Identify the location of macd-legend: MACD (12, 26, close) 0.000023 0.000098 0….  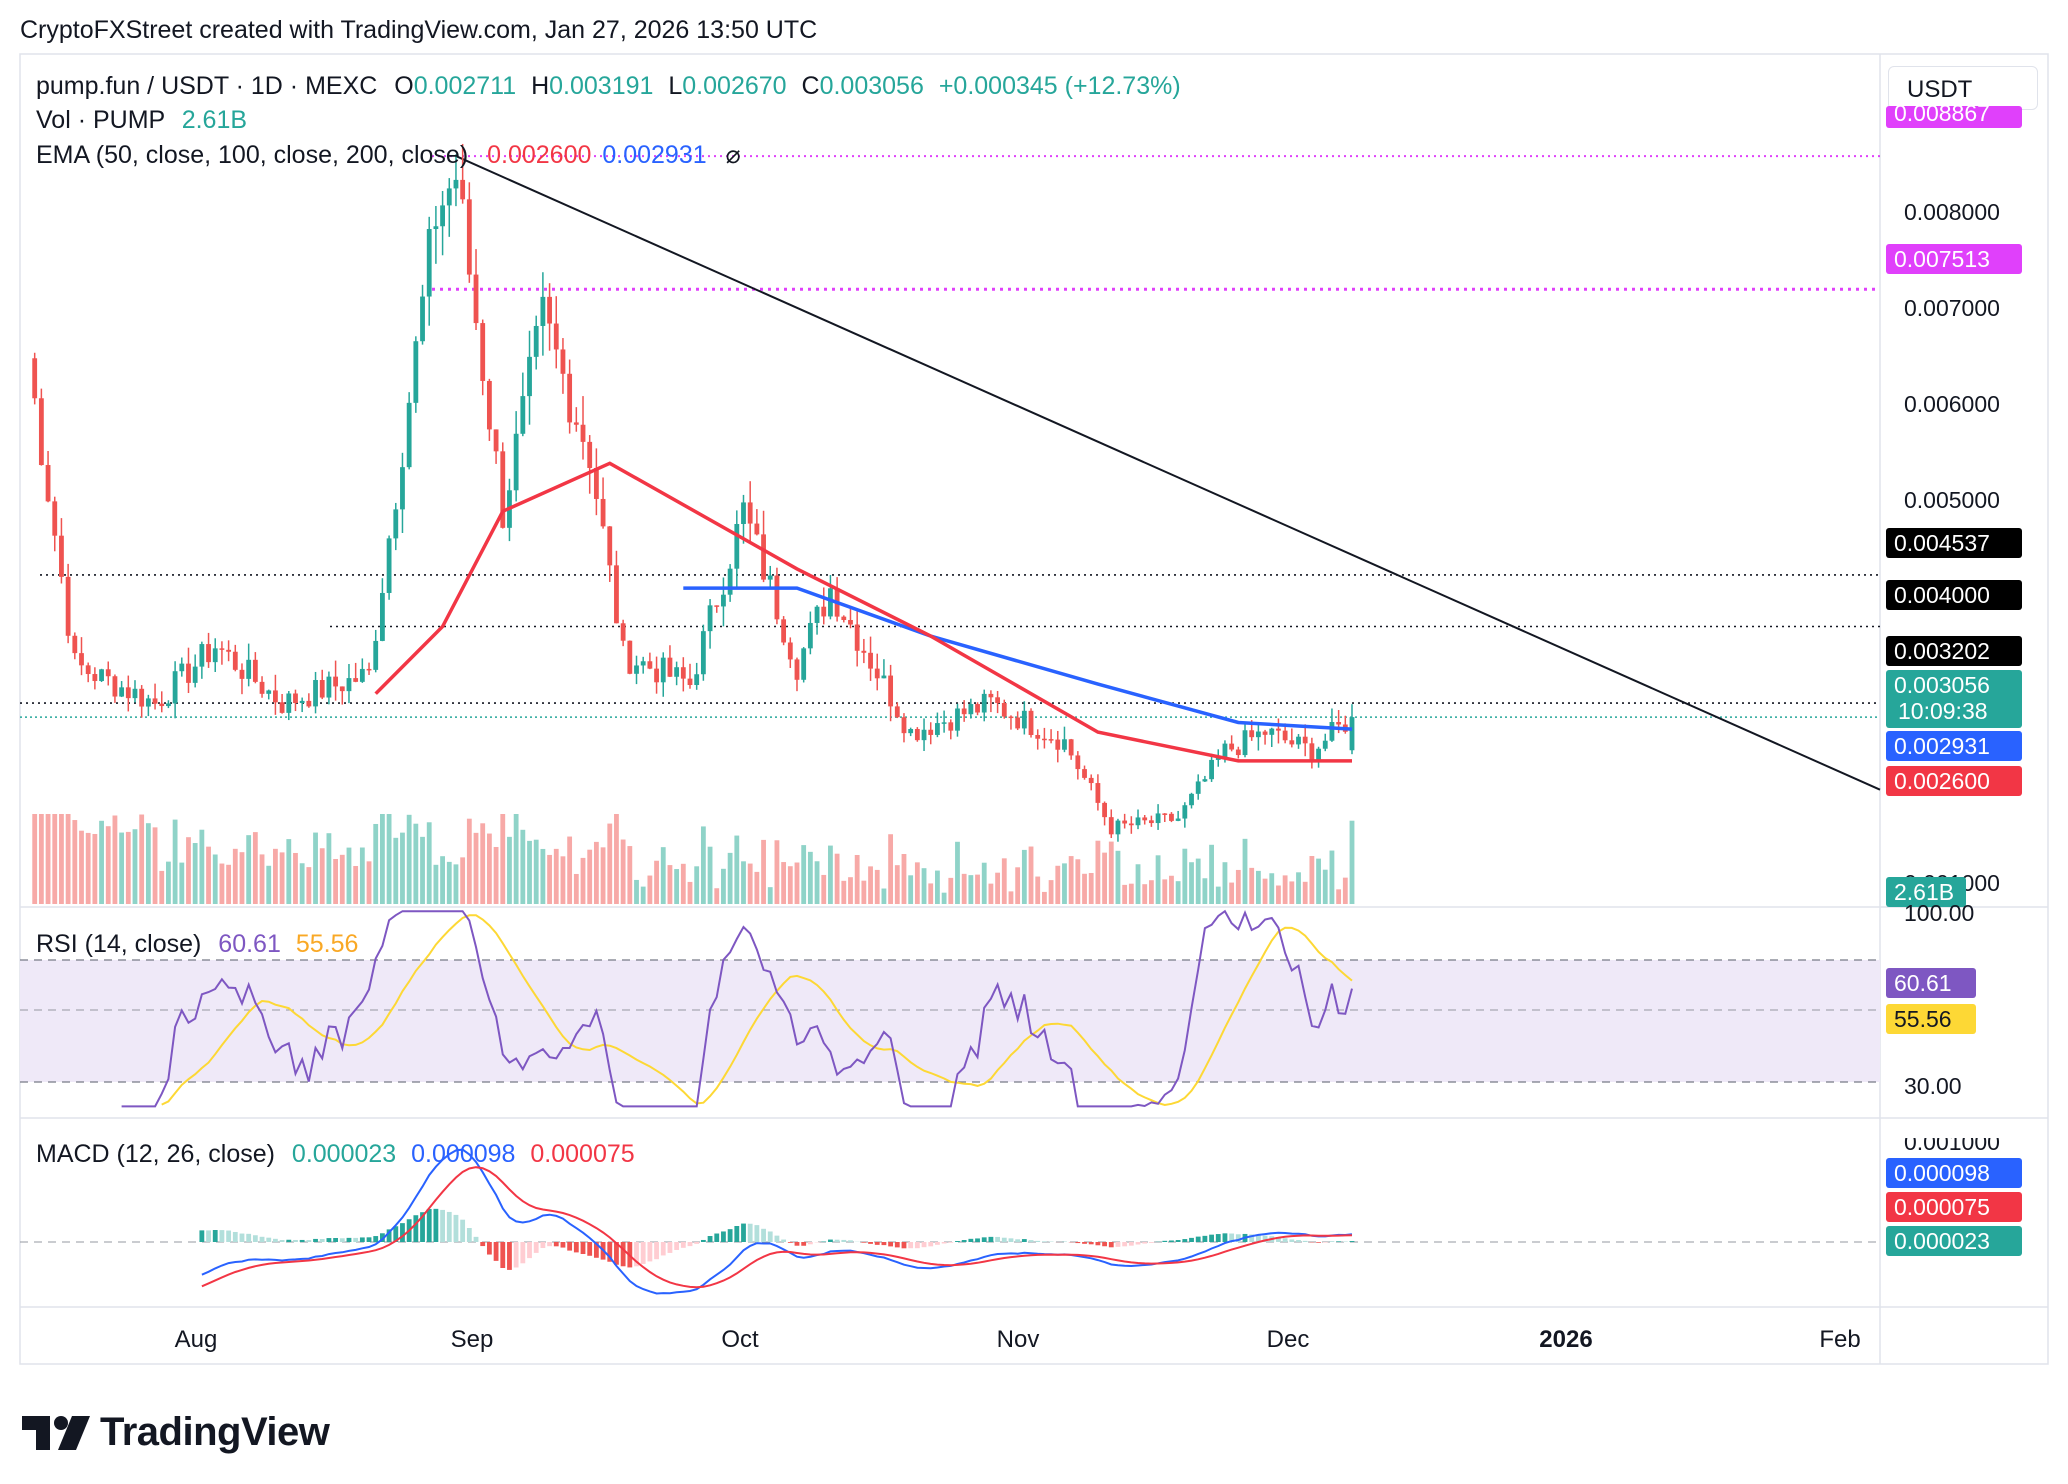
(335, 1154).